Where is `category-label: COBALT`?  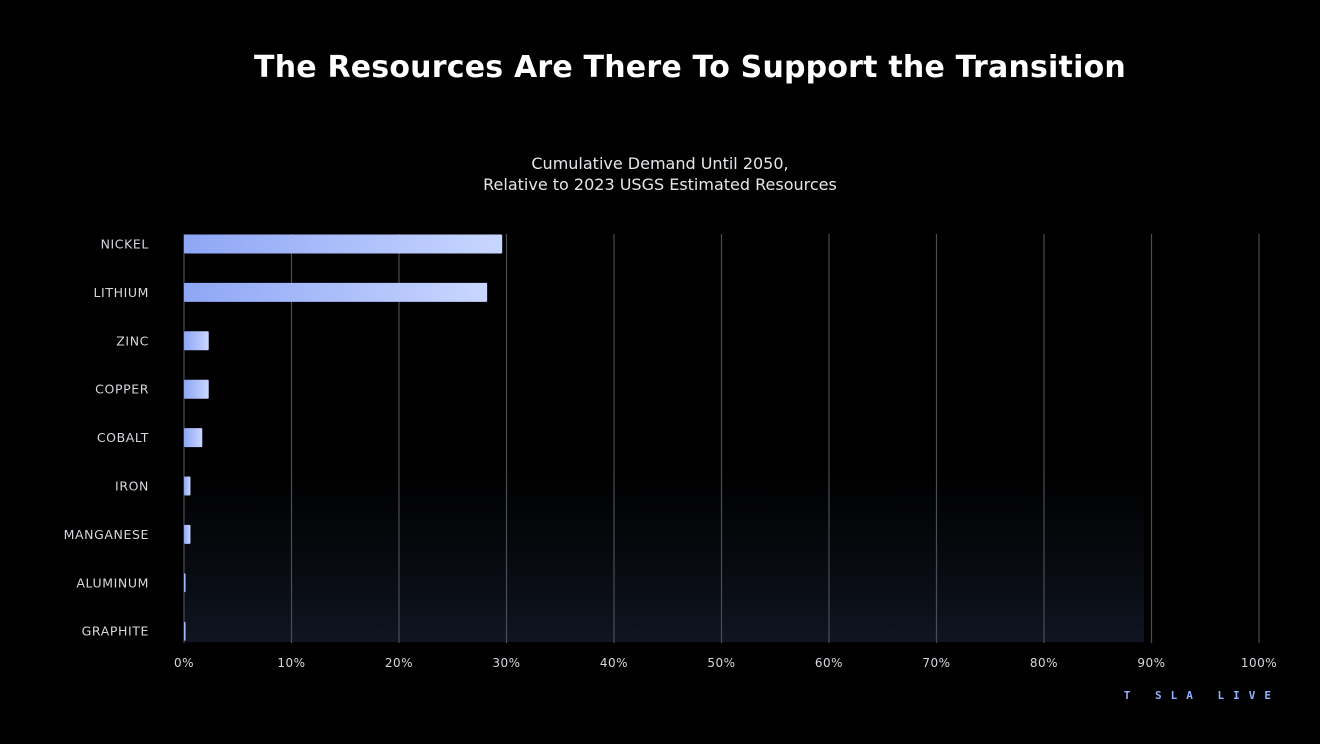 category-label: COBALT is located at coordinates (123, 437).